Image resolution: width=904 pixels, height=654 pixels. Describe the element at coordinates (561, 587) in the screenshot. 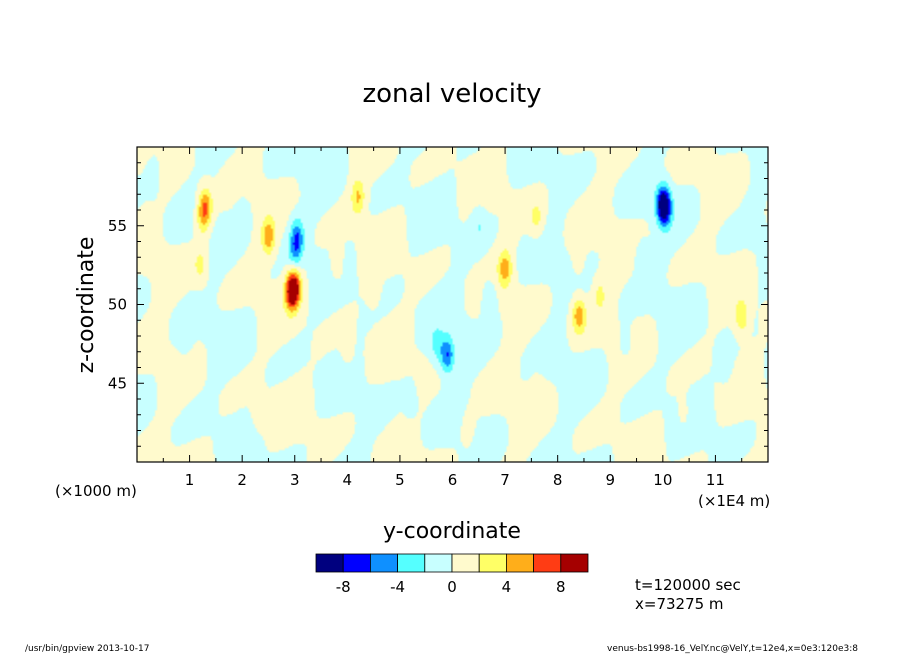

I see `colorbar-label: 8` at that location.